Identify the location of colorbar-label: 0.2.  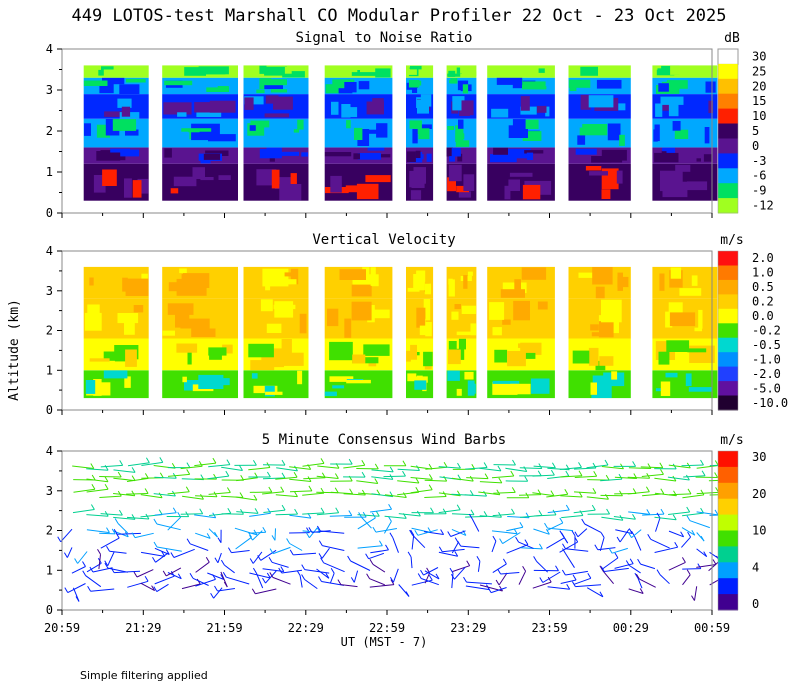
(763, 302).